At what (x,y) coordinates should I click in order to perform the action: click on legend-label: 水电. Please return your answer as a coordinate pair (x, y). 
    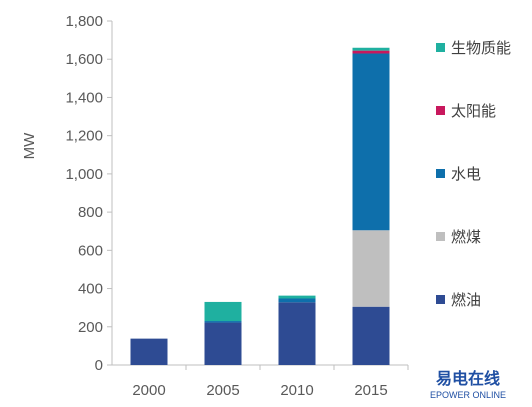
    Looking at the image, I should click on (466, 174).